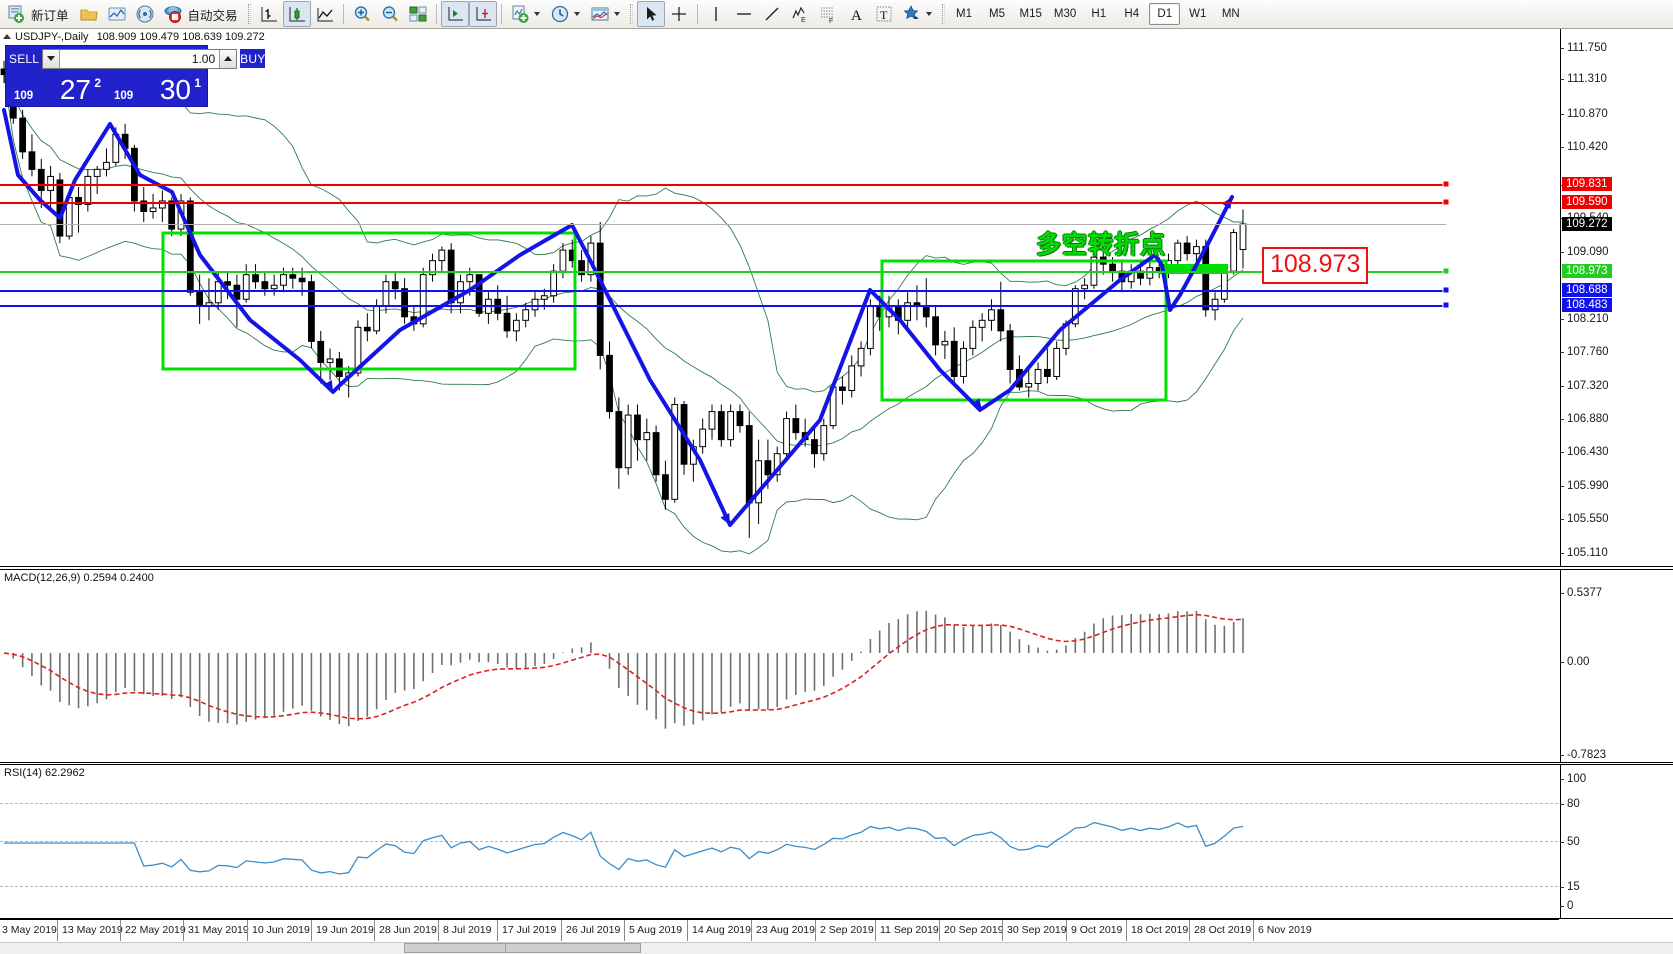 This screenshot has width=1673, height=954. What do you see at coordinates (772, 14) in the screenshot?
I see `trendline-button` at bounding box center [772, 14].